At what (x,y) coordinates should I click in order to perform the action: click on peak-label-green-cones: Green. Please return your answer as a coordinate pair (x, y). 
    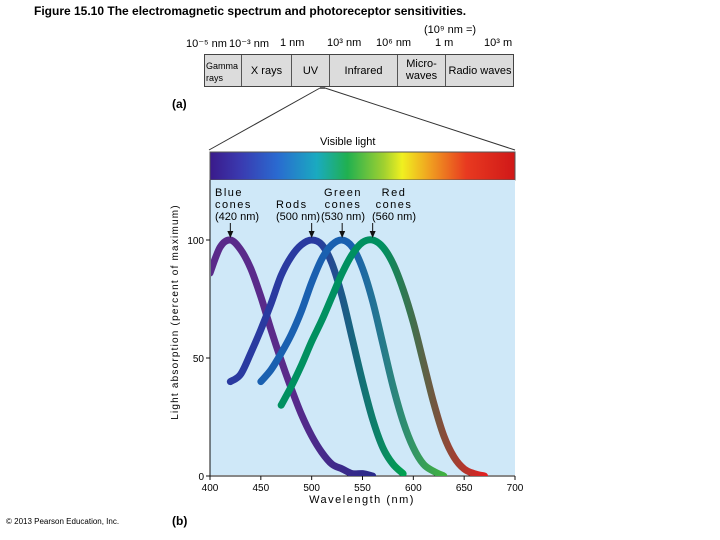
    Looking at the image, I should click on (343, 193).